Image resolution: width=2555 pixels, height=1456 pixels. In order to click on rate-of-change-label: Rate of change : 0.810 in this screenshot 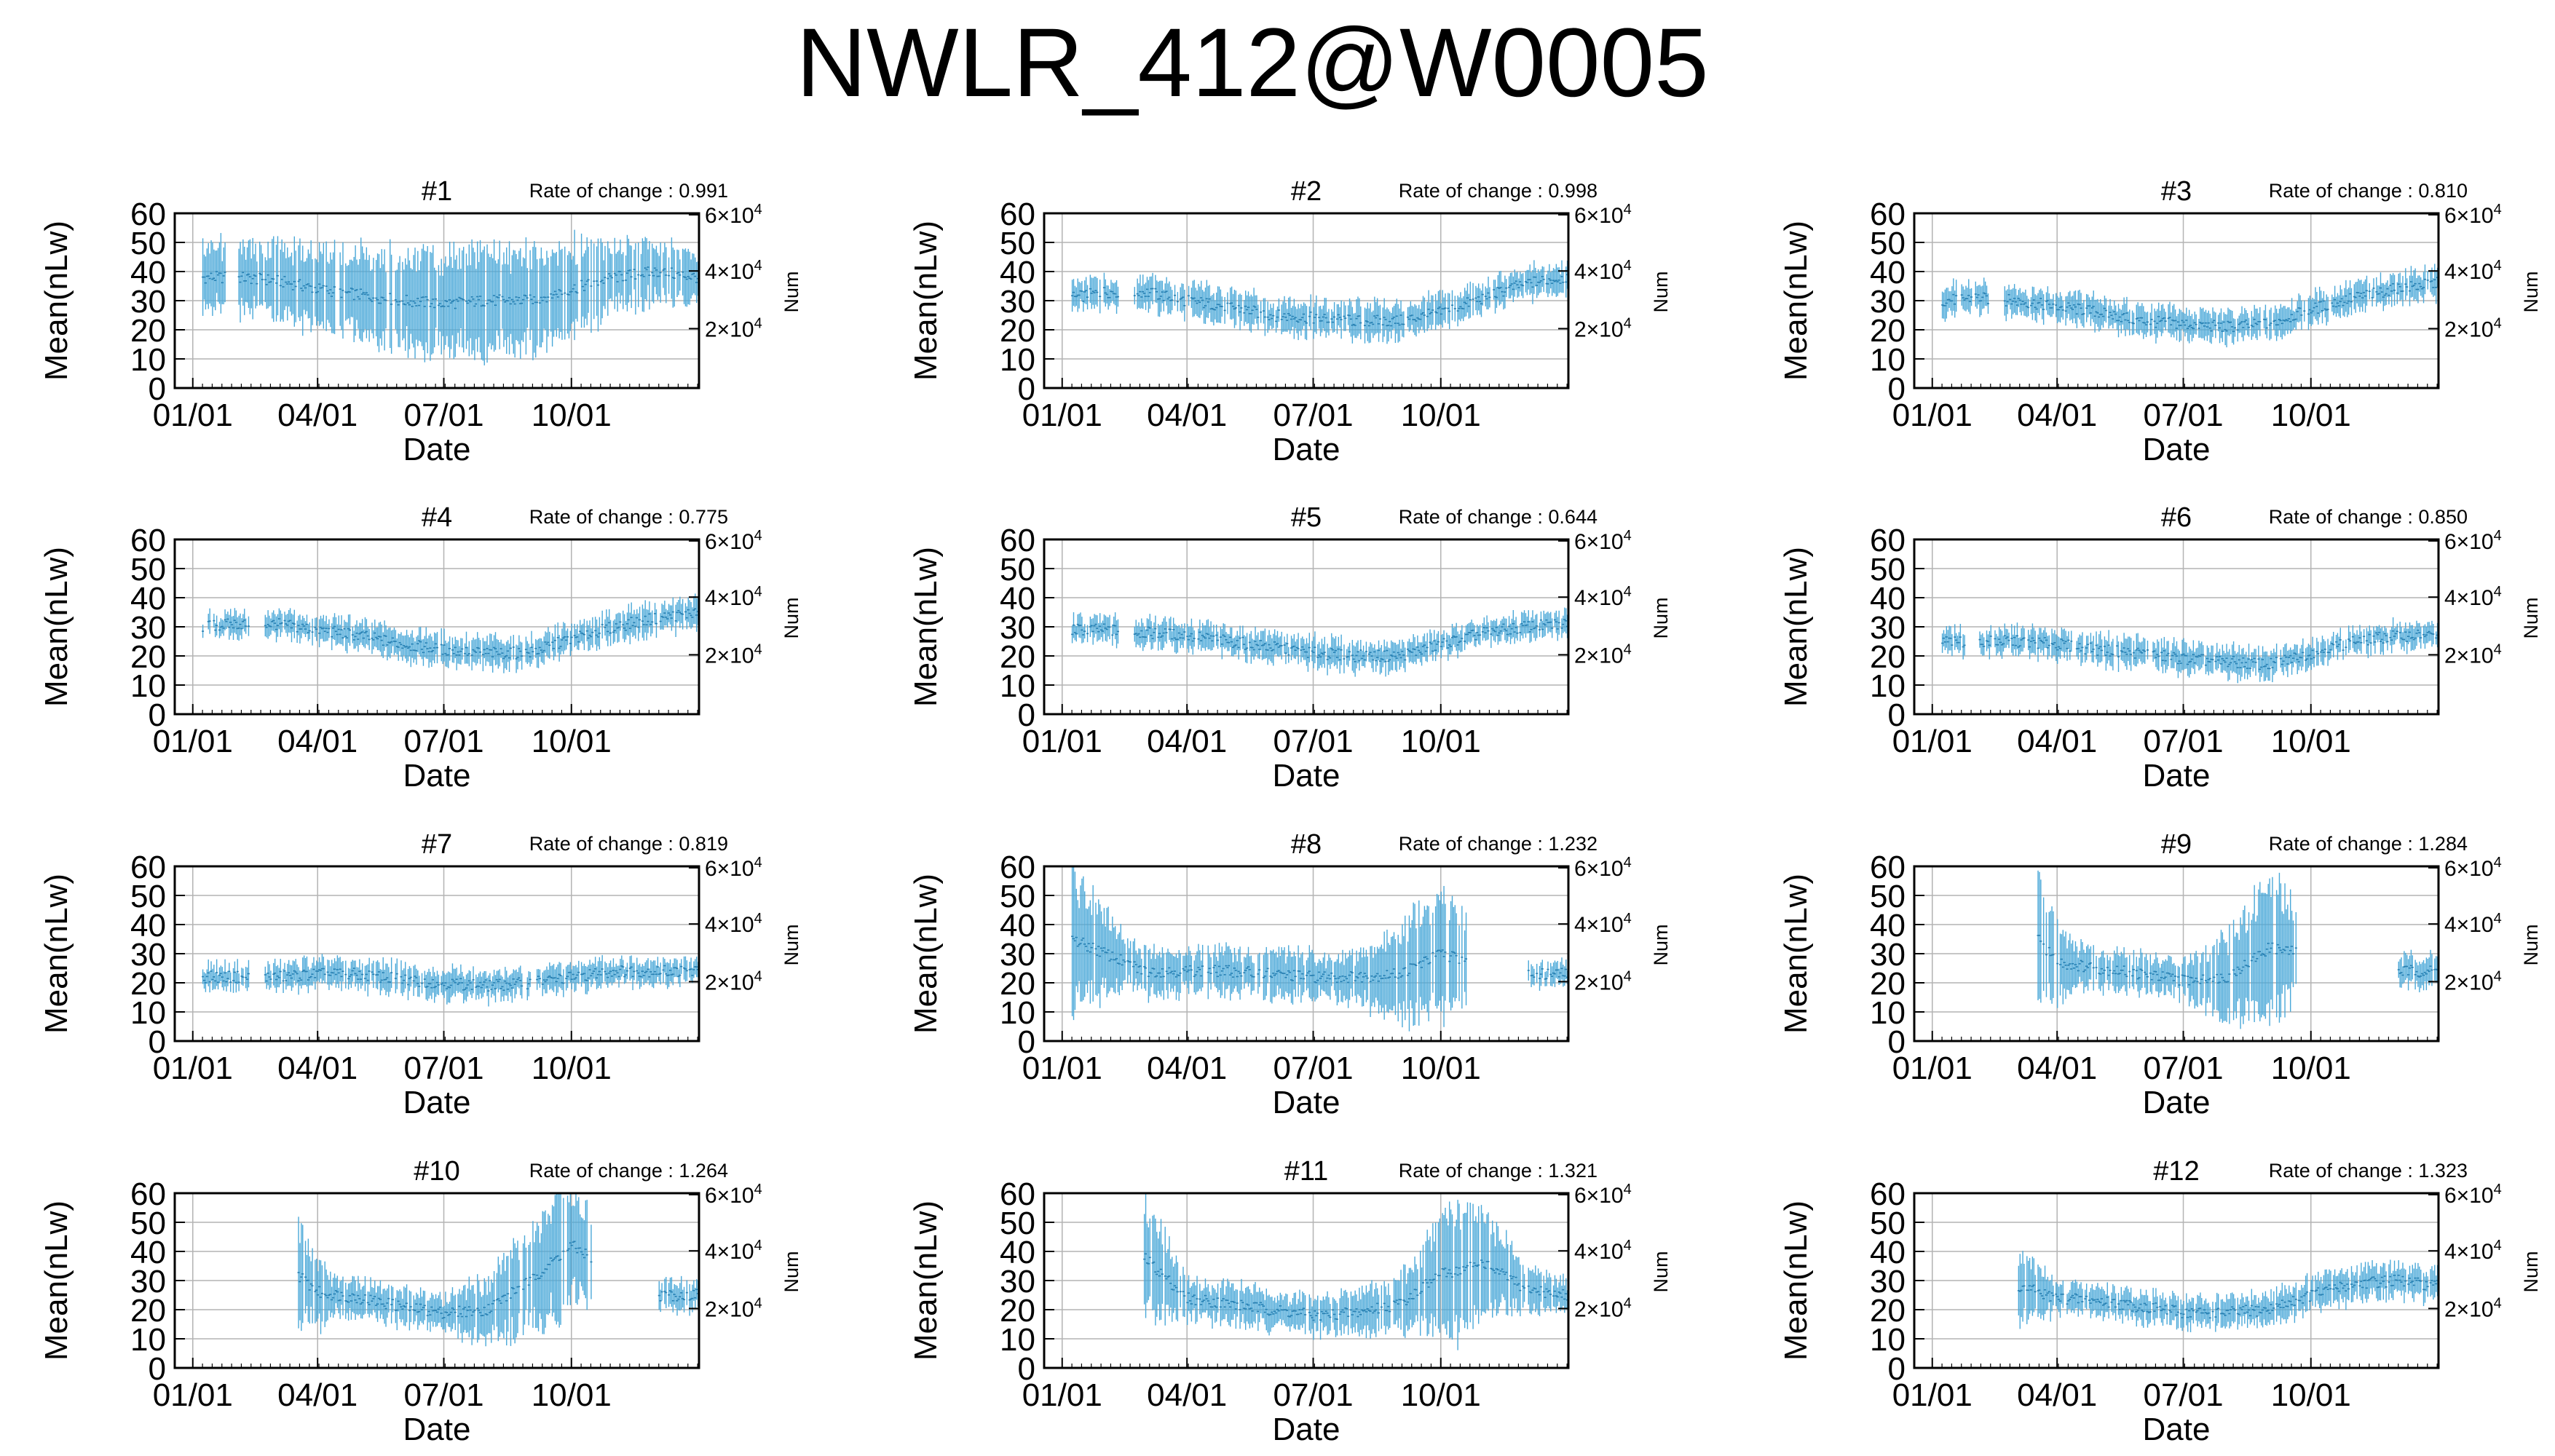, I will do `click(2368, 191)`.